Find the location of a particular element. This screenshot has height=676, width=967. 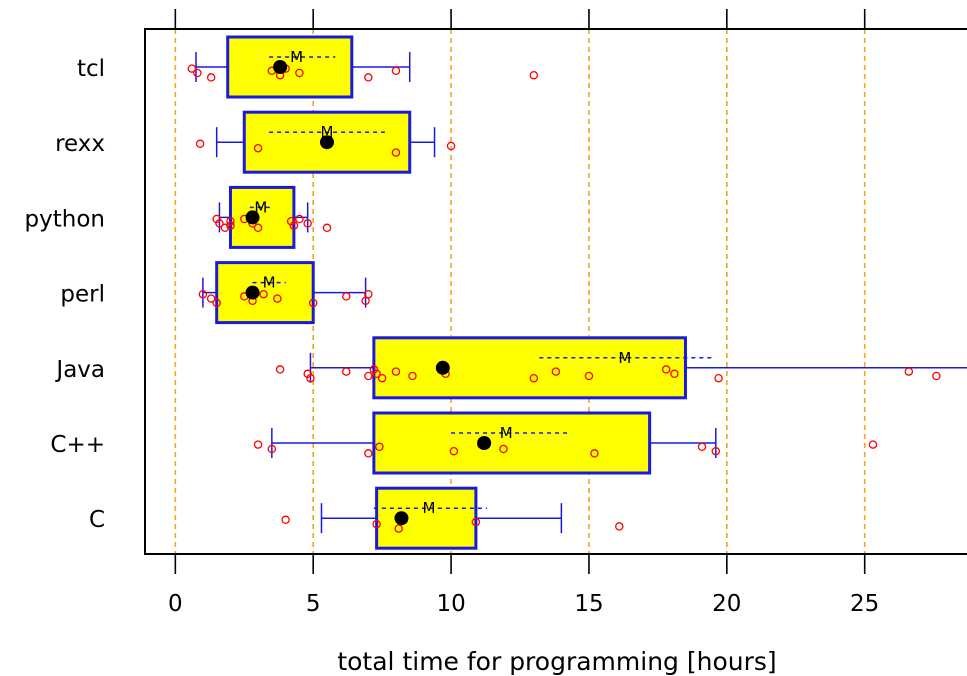

box-group-python: M is located at coordinates (272, 217).